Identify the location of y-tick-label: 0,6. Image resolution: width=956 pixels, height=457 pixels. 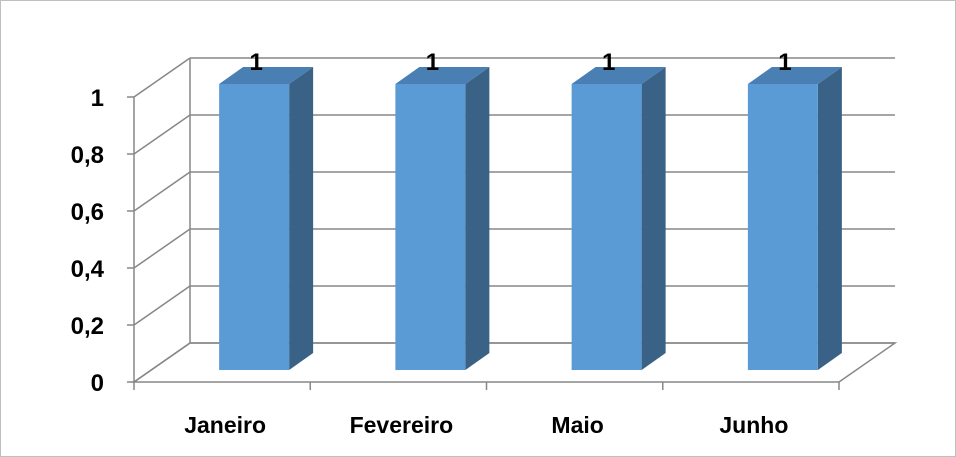
(87, 212).